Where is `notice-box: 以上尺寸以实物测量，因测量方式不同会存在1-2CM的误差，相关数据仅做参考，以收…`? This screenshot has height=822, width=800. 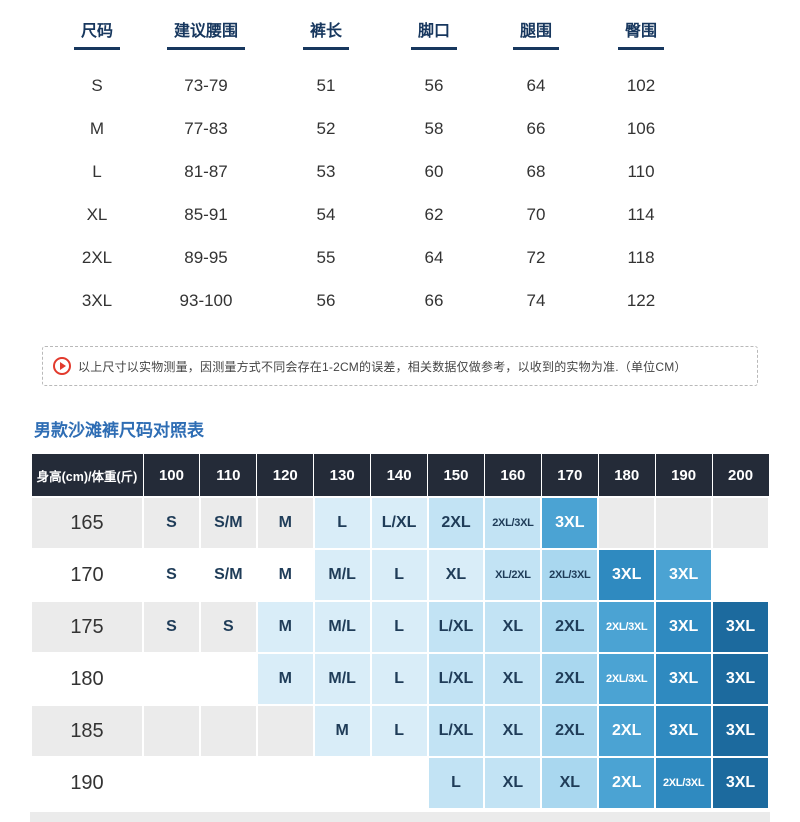
notice-box: 以上尺寸以实物测量，因测量方式不同会存在1-2CM的误差，相关数据仅做参考，以收… is located at coordinates (400, 366).